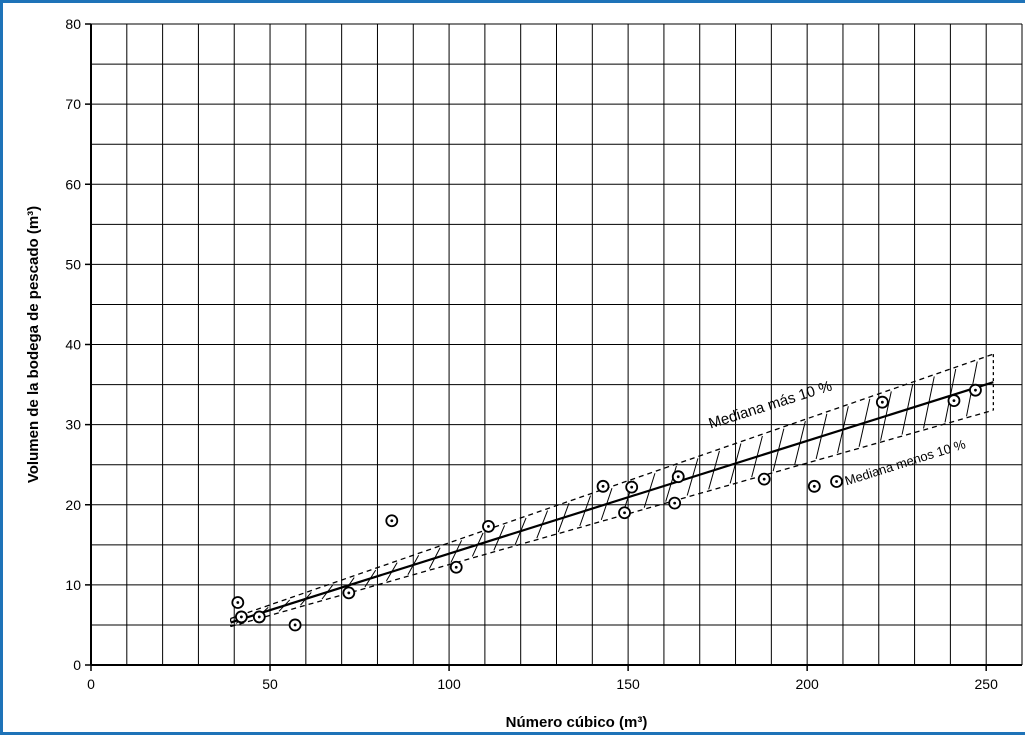 This screenshot has width=1028, height=735. Describe the element at coordinates (73, 24) in the screenshot. I see `y-tick-label: 80` at that location.